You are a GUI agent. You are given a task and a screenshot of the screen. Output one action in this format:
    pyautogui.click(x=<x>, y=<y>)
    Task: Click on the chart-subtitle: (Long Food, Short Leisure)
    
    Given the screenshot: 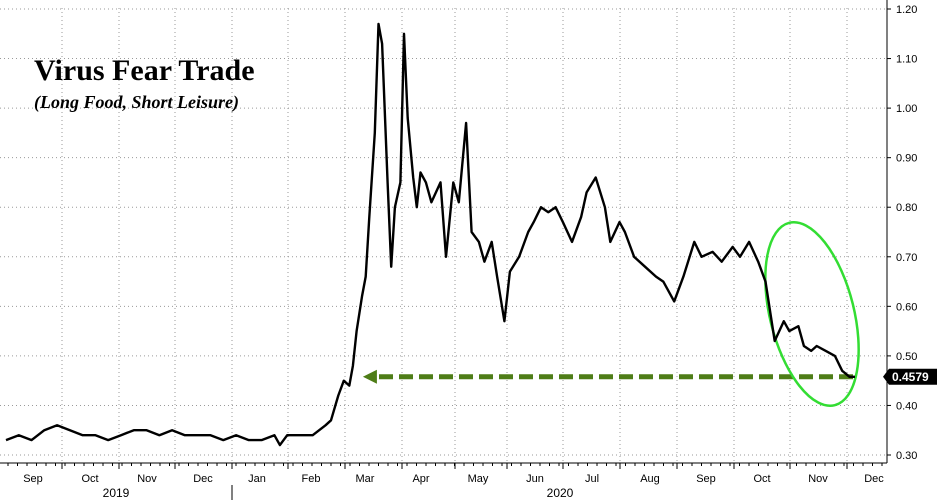 What is the action you would take?
    pyautogui.click(x=137, y=102)
    